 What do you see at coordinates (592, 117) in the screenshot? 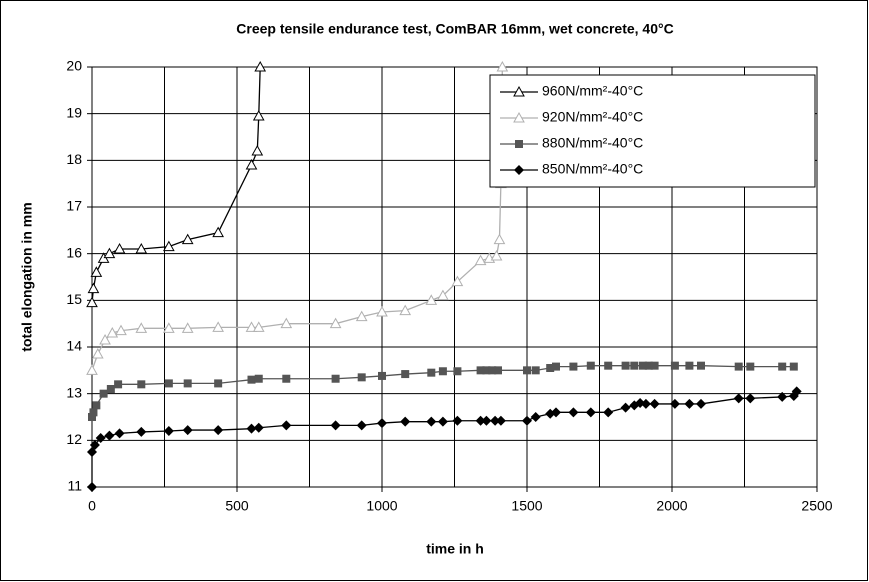
I see `legend-label: 920N/mm²-40°C` at bounding box center [592, 117].